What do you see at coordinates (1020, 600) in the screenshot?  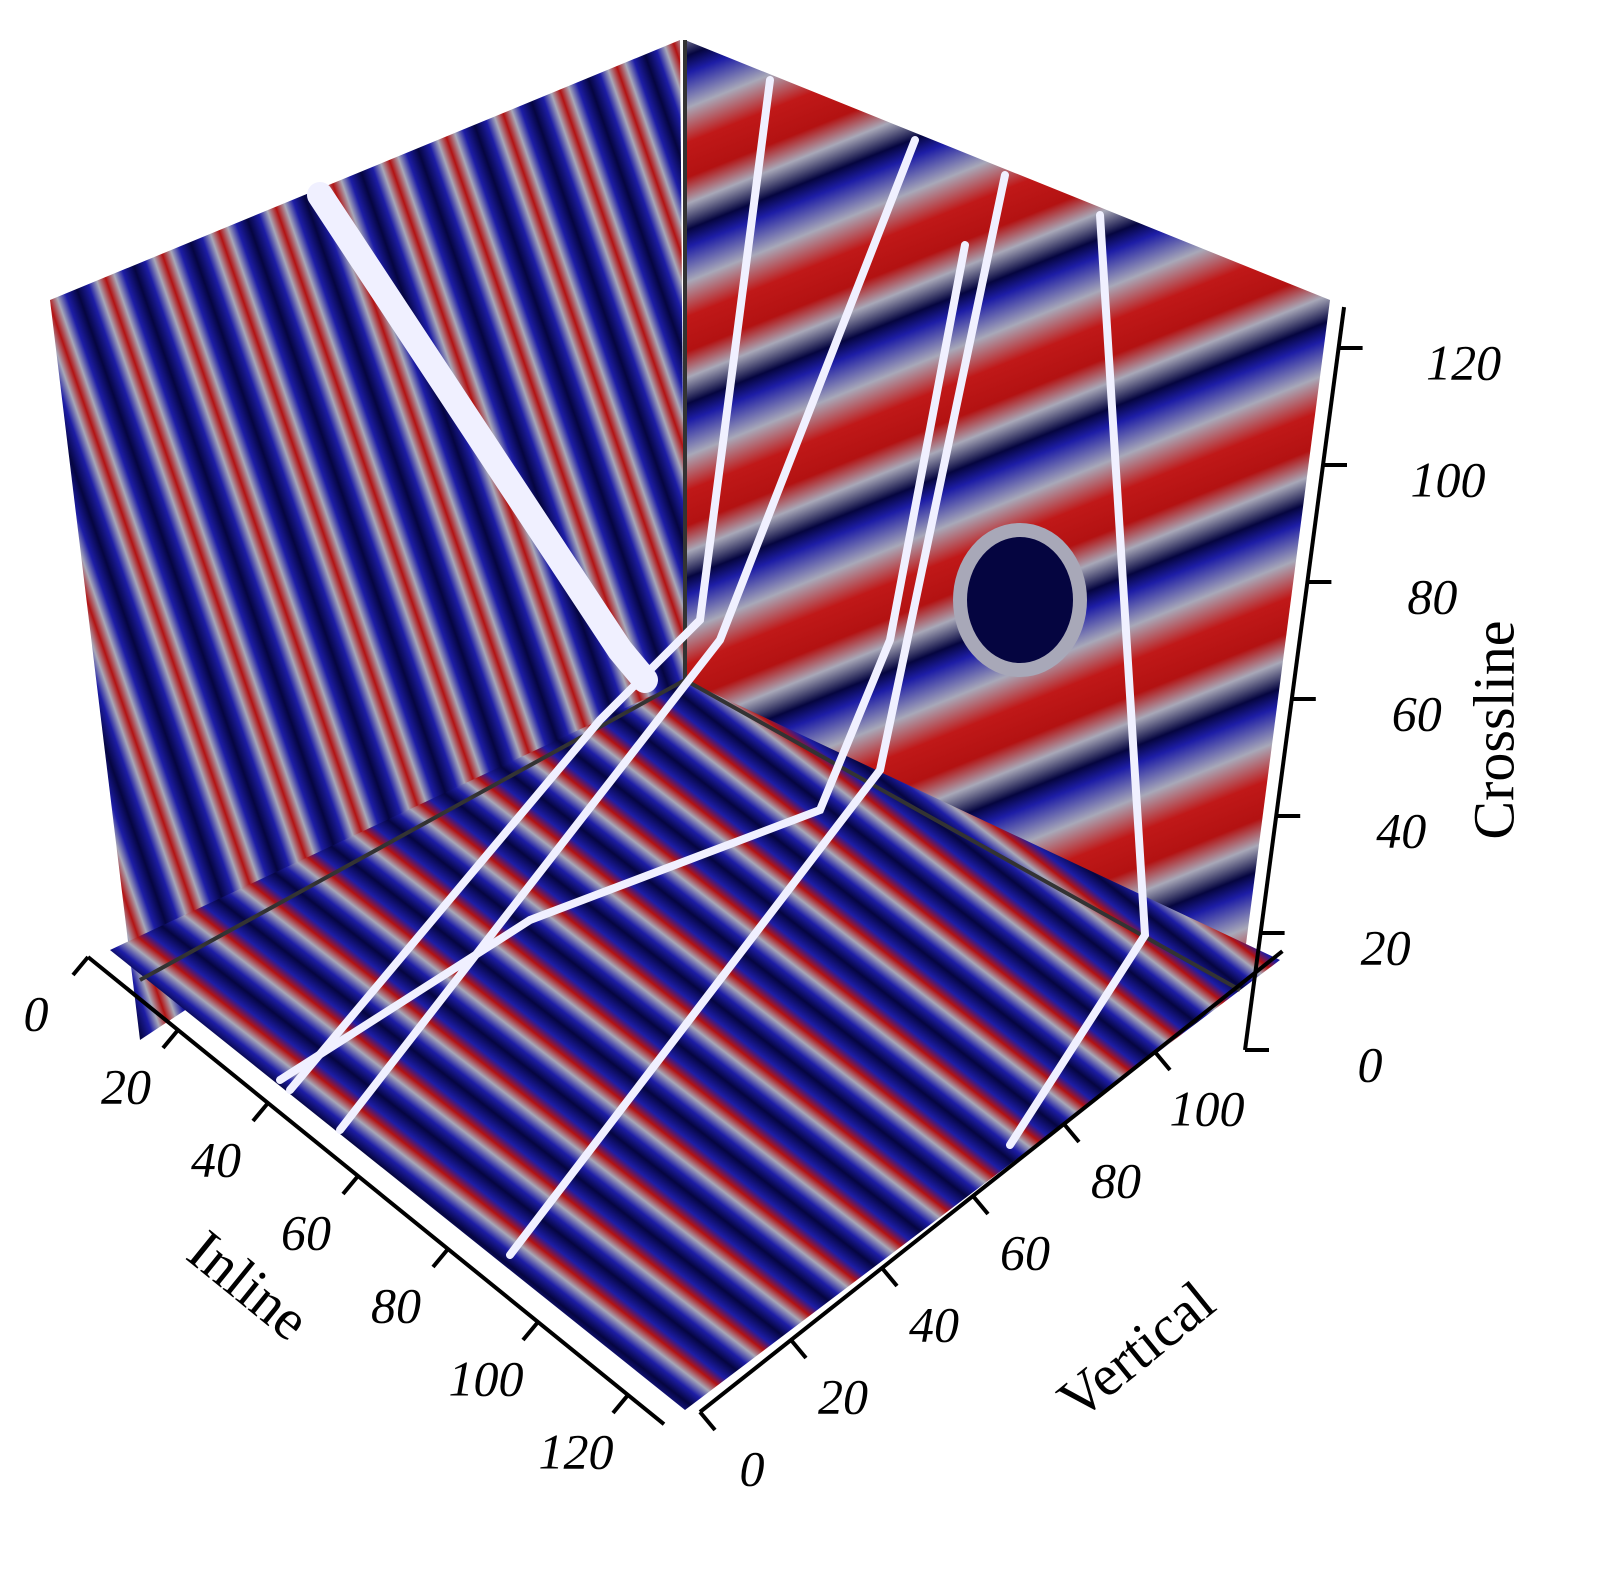 I see `anomaly` at bounding box center [1020, 600].